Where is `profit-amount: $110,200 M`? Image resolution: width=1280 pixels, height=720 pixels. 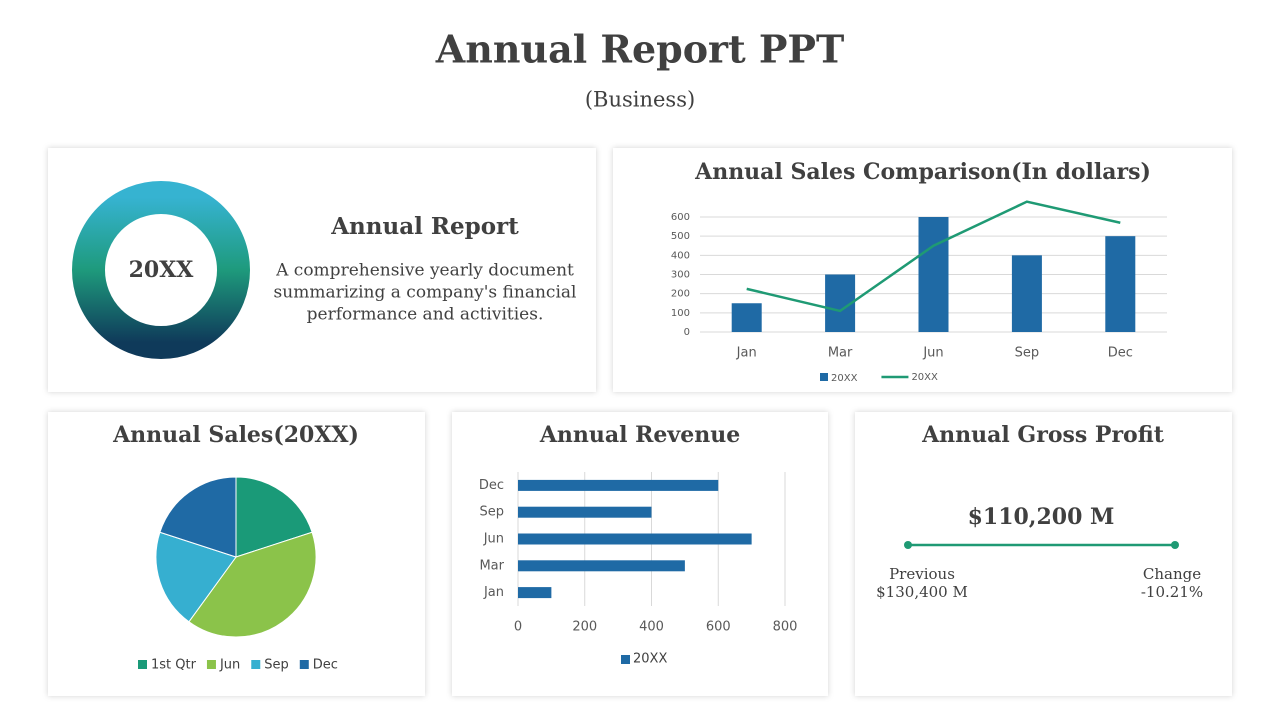
profit-amount: $110,200 M is located at coordinates (1041, 517).